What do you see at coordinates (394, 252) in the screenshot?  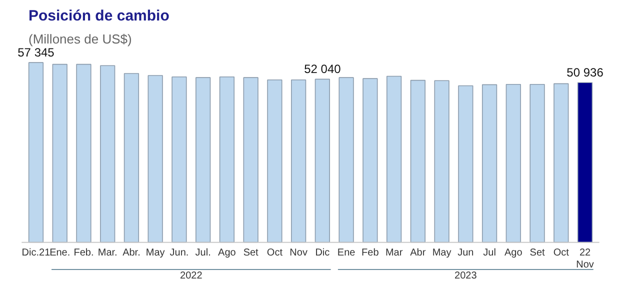 I see `x-tick-label: Mar` at bounding box center [394, 252].